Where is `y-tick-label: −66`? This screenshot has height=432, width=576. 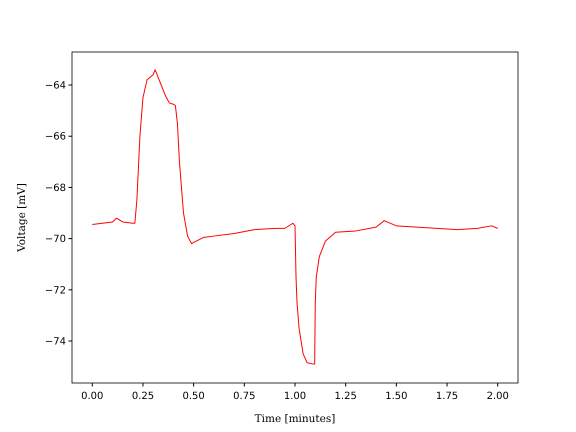 y-tick-label: −66 is located at coordinates (55, 137).